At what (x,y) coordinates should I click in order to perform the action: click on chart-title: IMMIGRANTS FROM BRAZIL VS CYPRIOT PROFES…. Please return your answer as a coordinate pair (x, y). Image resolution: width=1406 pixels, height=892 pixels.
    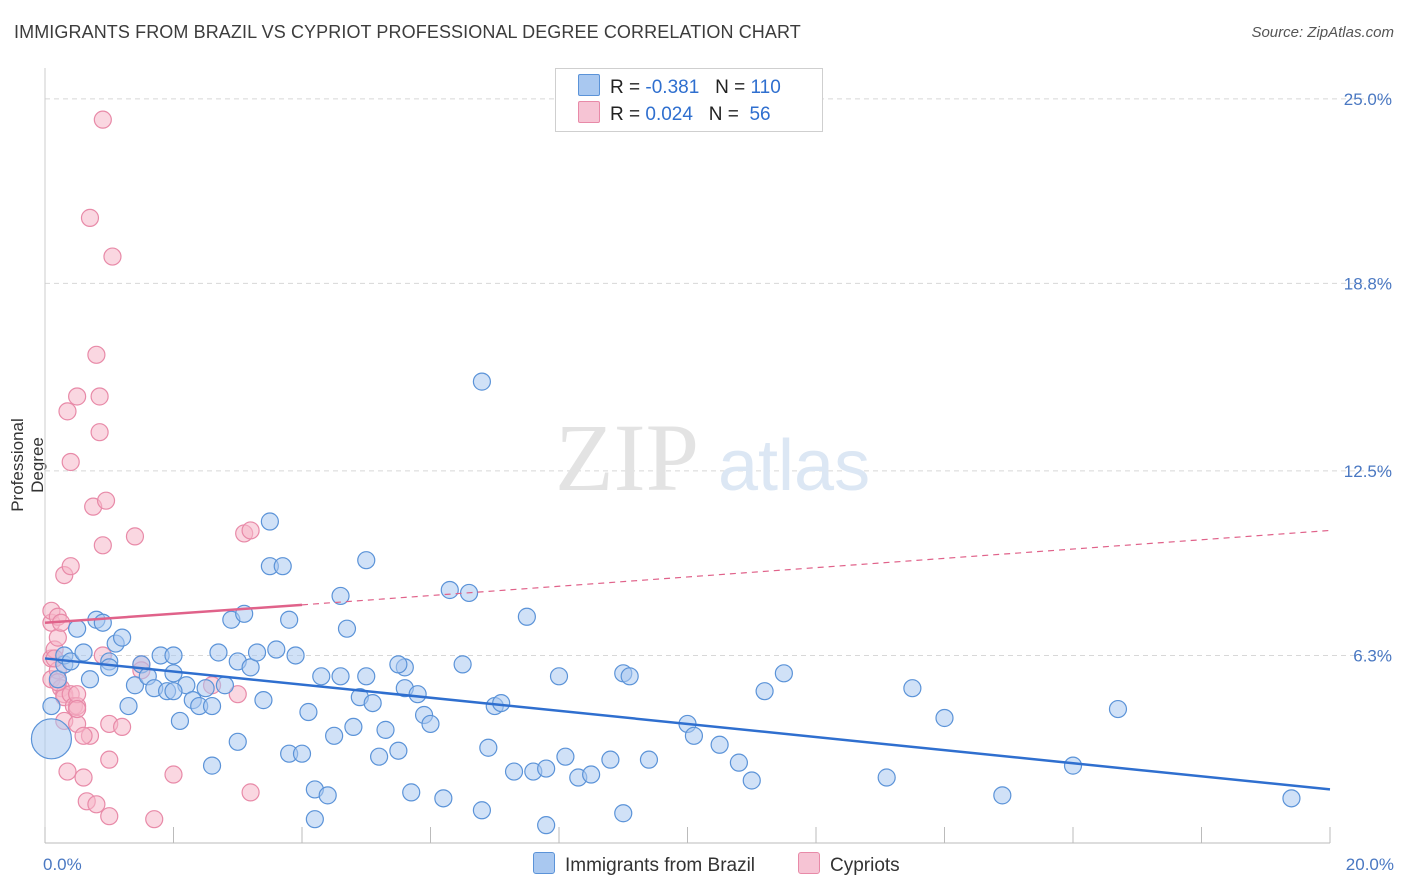
    Looking at the image, I should click on (407, 32).